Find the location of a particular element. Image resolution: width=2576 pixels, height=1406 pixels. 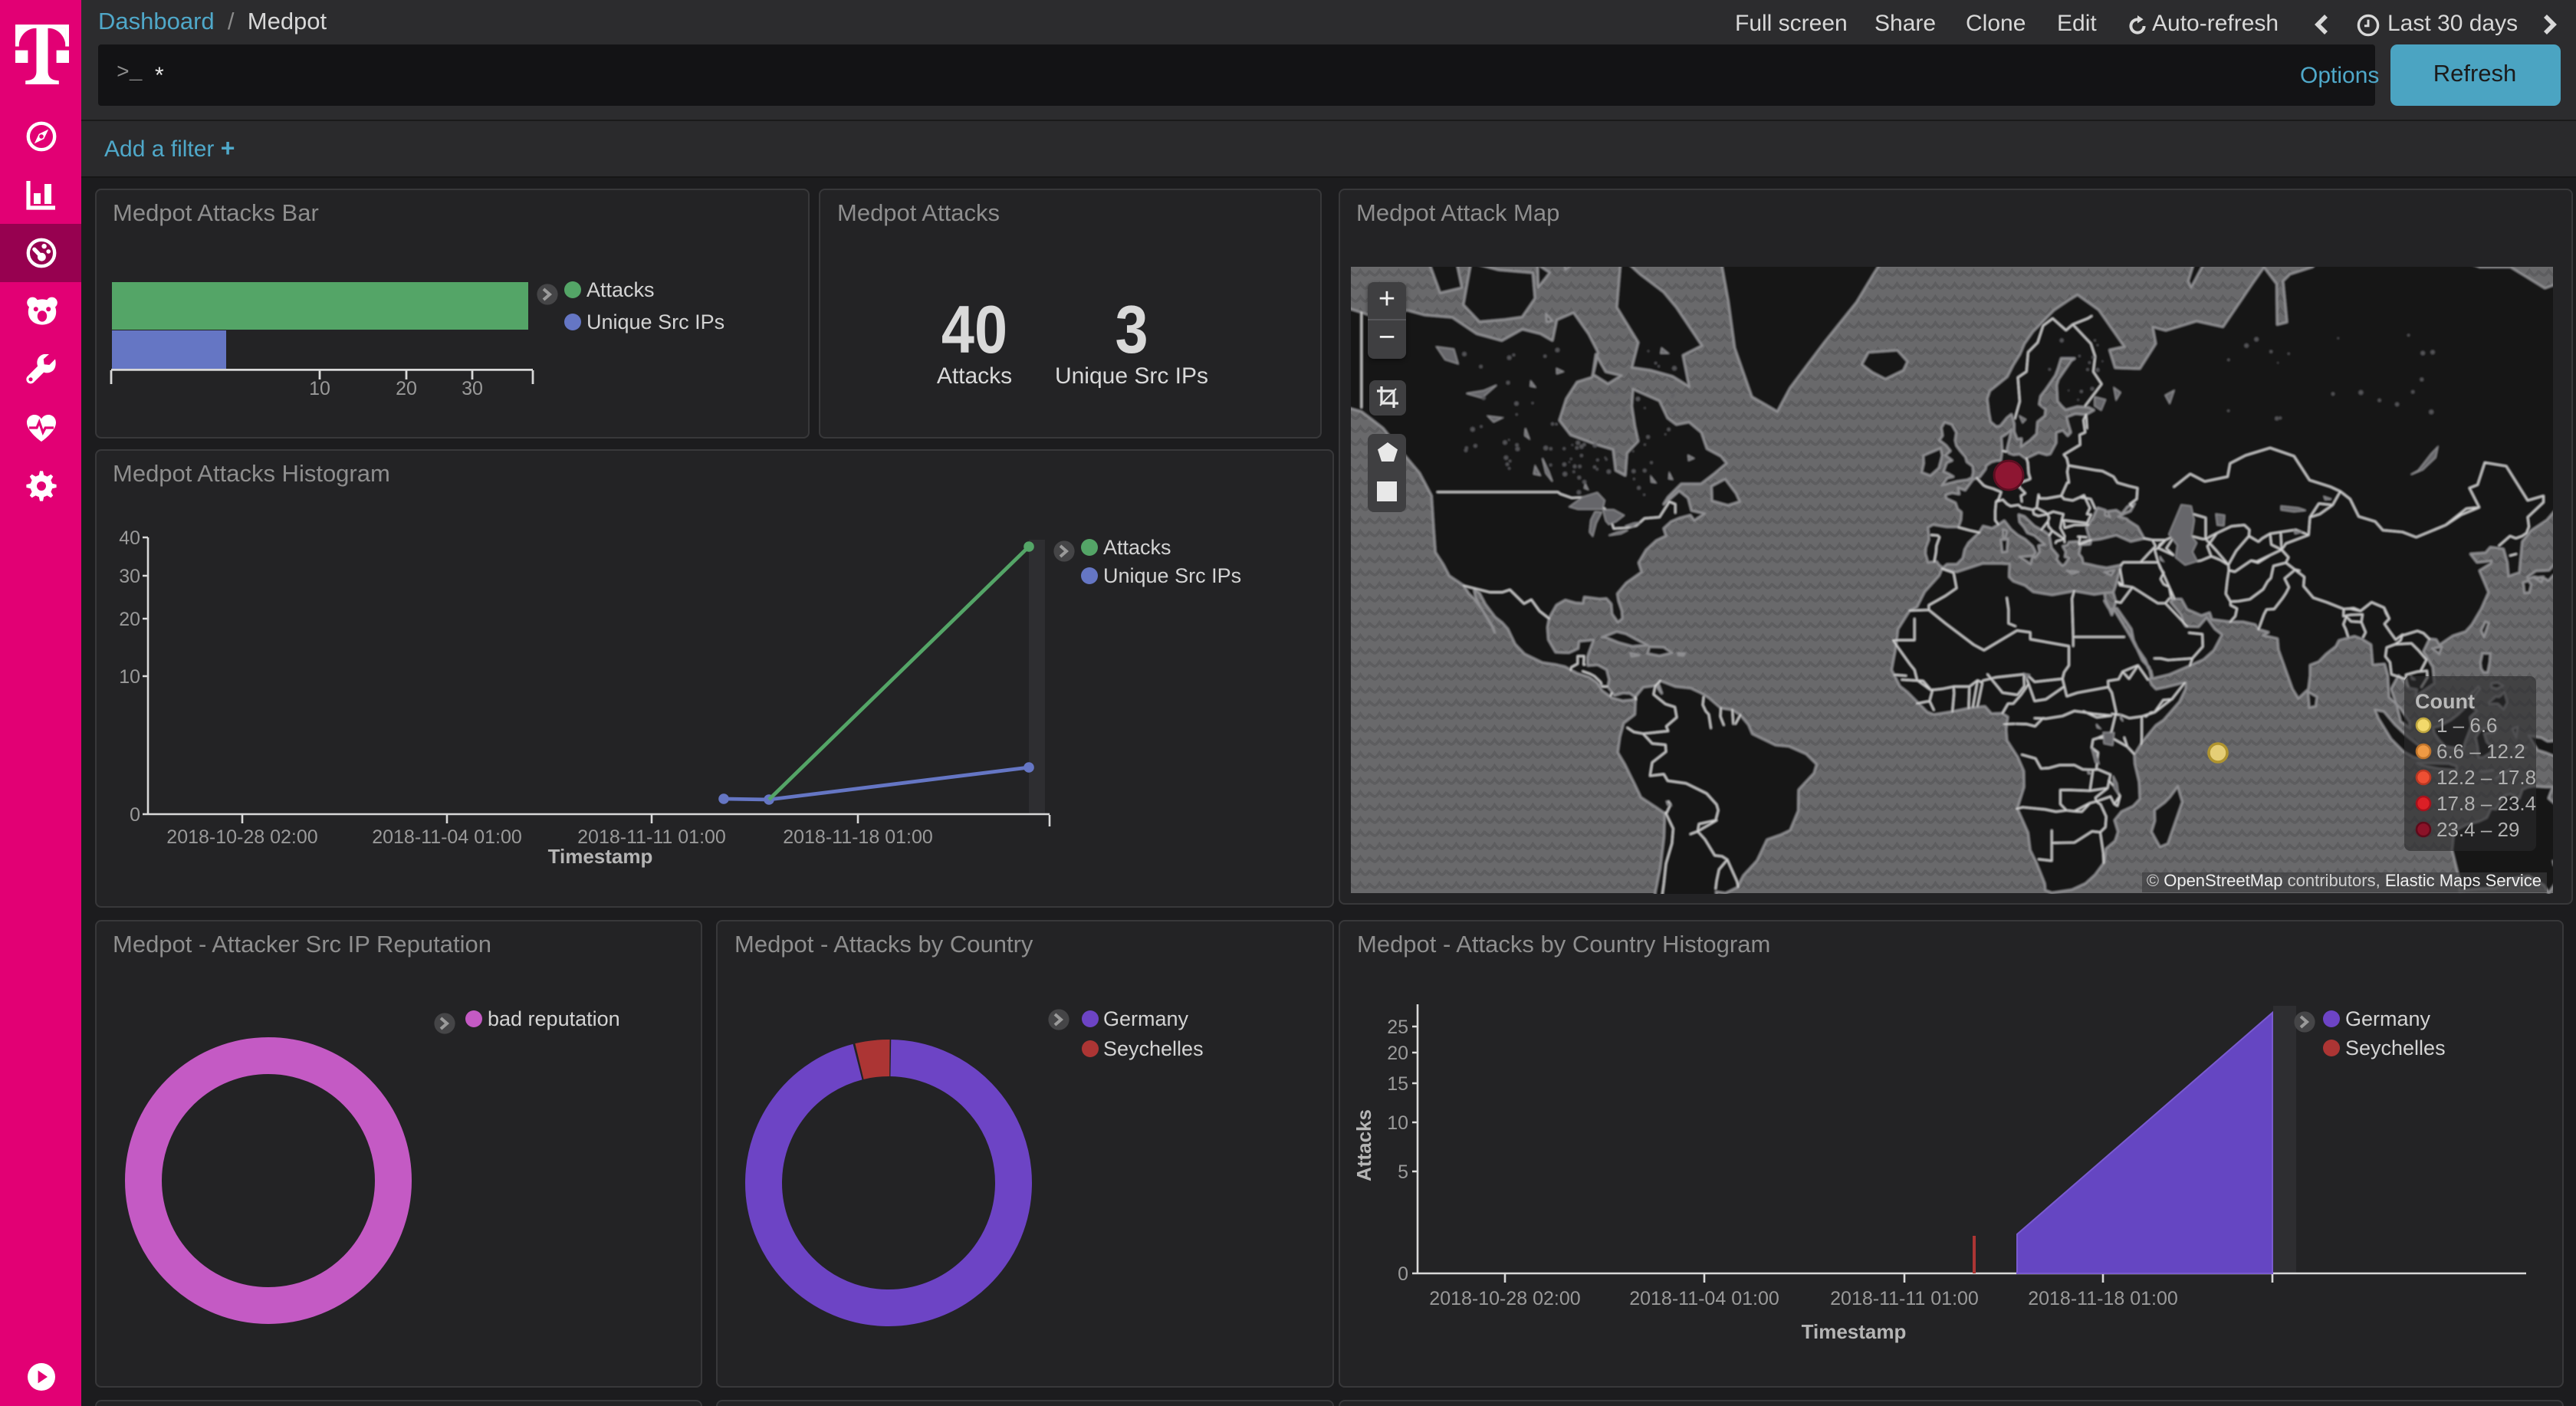

svg-text: 15 is located at coordinates (1397, 1084).